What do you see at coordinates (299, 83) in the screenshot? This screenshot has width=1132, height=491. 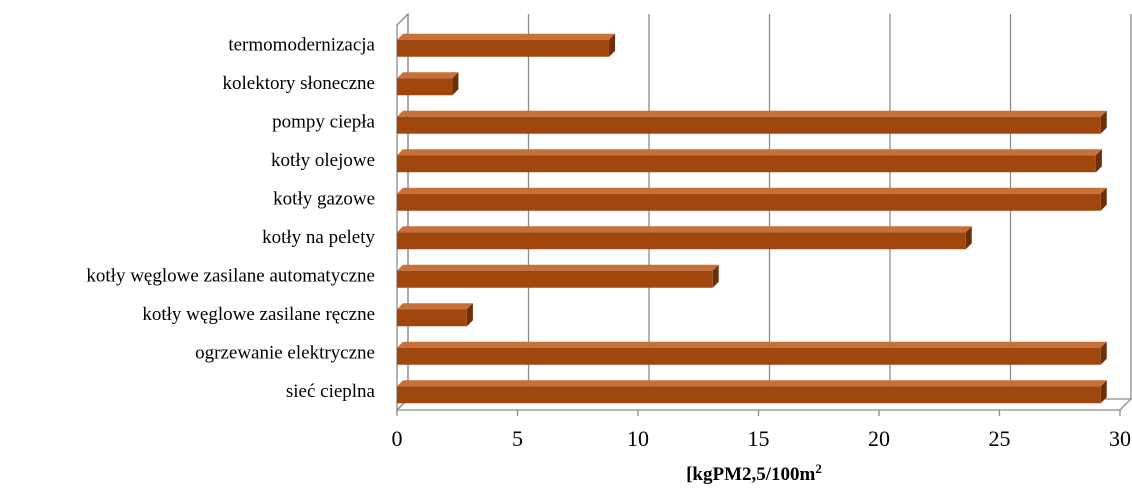 I see `category-label: kolektory słoneczne` at bounding box center [299, 83].